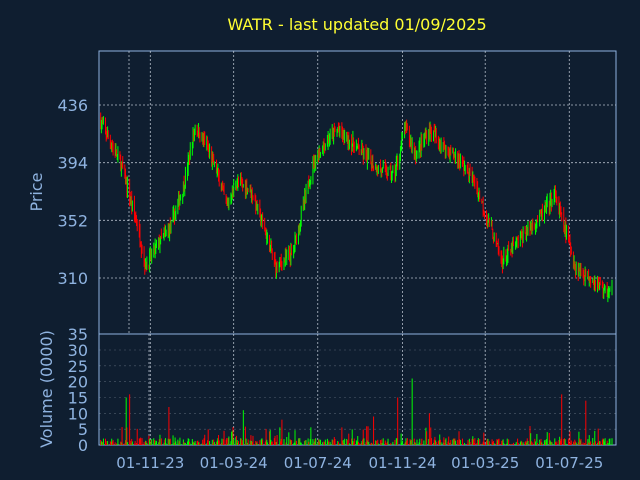  Describe the element at coordinates (78, 413) in the screenshot. I see `volume-tick-label: 10` at that location.